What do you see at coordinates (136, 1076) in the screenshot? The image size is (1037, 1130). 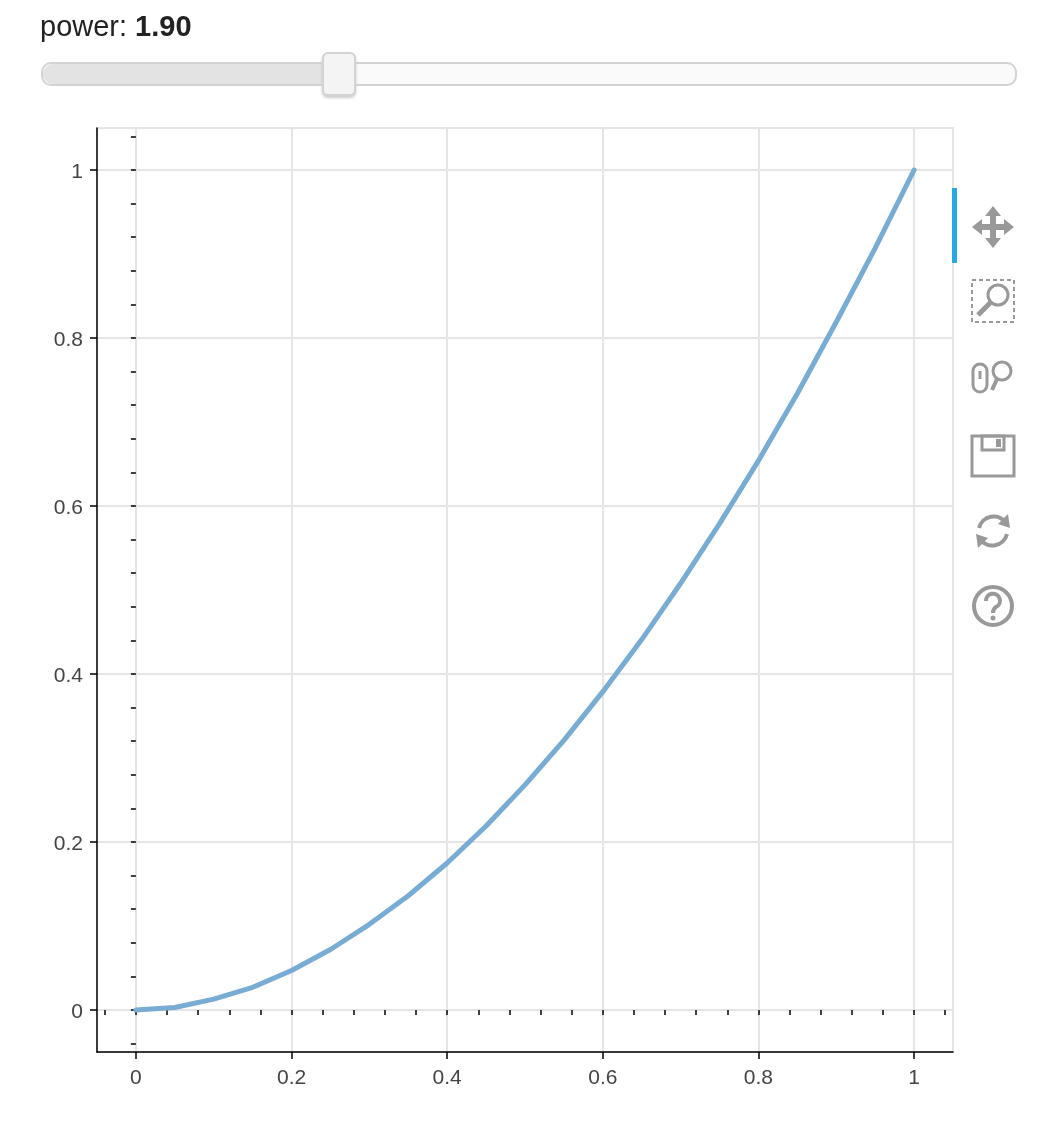 I see `x-tick-label: 0` at bounding box center [136, 1076].